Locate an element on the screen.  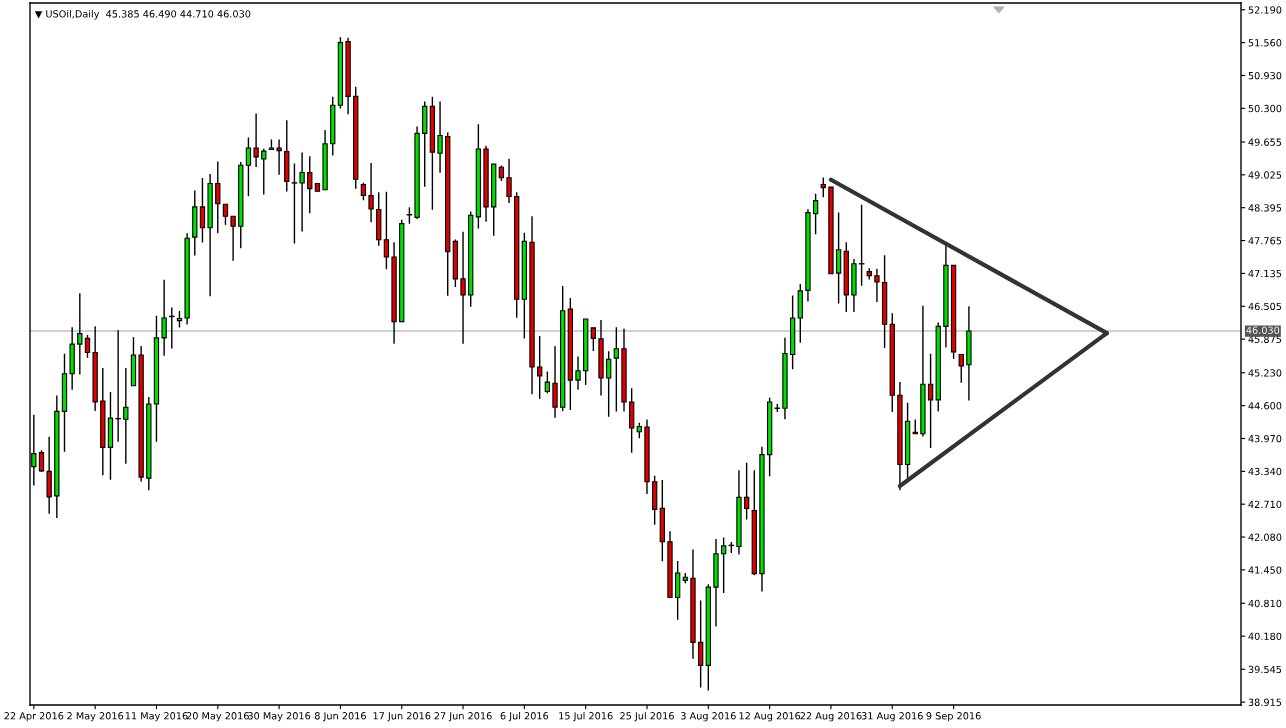
y-tick-label: 41.450 is located at coordinates (1265, 570).